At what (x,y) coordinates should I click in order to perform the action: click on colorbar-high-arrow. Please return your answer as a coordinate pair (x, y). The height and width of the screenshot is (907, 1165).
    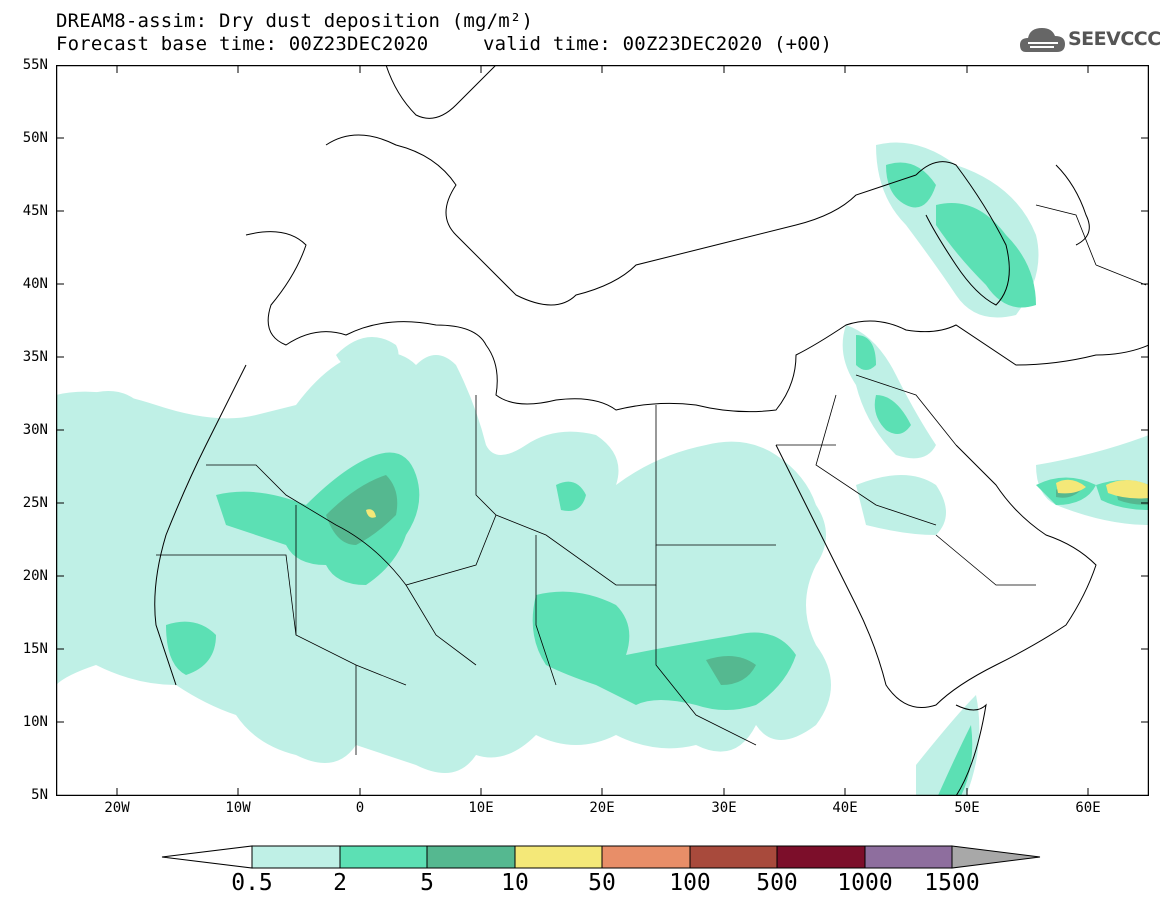
    Looking at the image, I should click on (996, 857).